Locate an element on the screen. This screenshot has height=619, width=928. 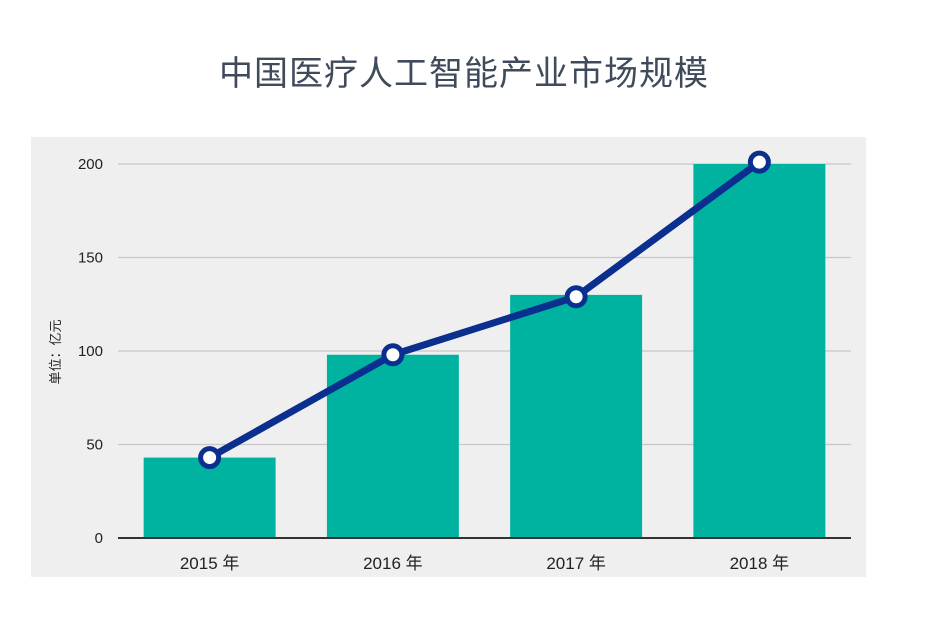
y-tick-label: 0 is located at coordinates (99, 538).